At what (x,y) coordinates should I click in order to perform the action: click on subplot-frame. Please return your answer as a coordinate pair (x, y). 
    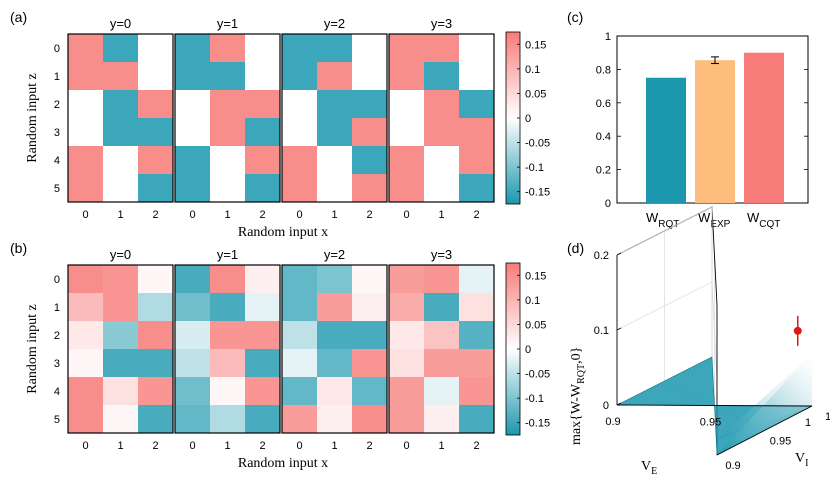
    Looking at the image, I should click on (120, 118).